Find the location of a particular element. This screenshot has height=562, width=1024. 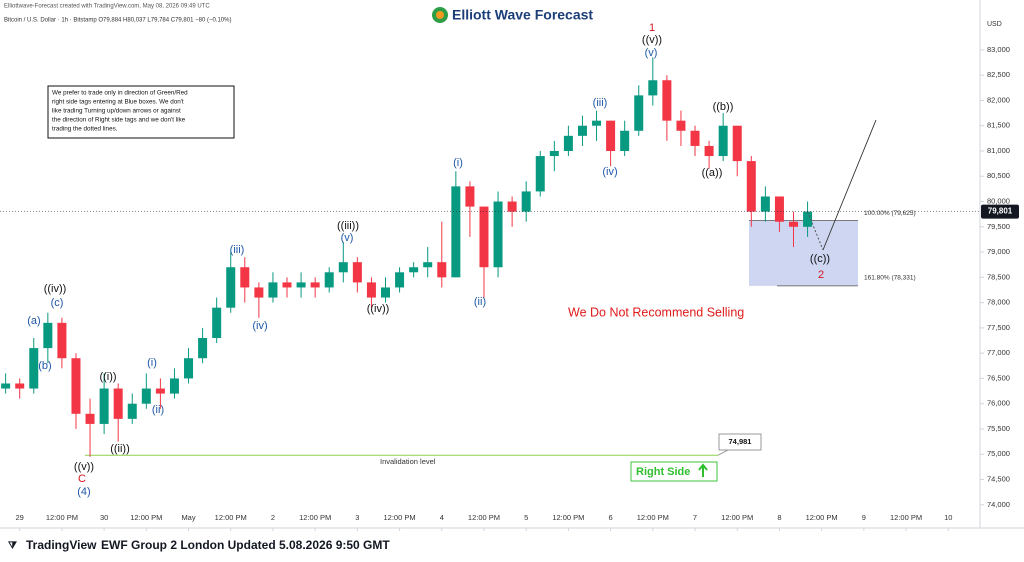

x-tick-label: 7 is located at coordinates (695, 517).